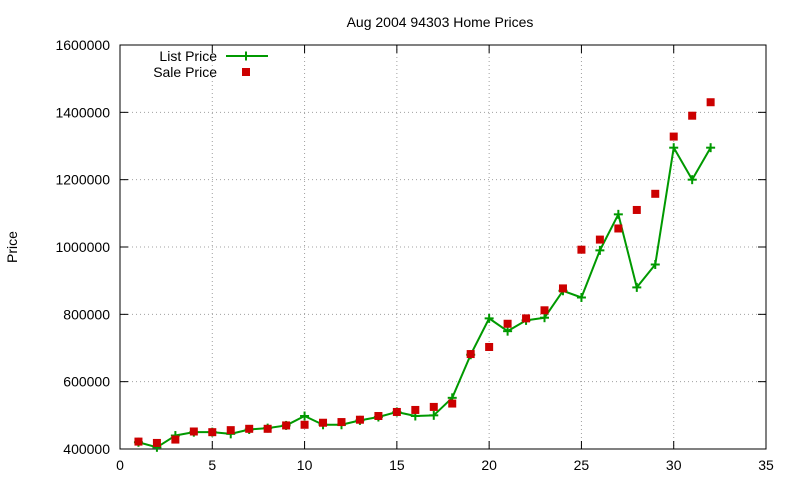  I want to click on x-tick-label-0: 0, so click(120, 465).